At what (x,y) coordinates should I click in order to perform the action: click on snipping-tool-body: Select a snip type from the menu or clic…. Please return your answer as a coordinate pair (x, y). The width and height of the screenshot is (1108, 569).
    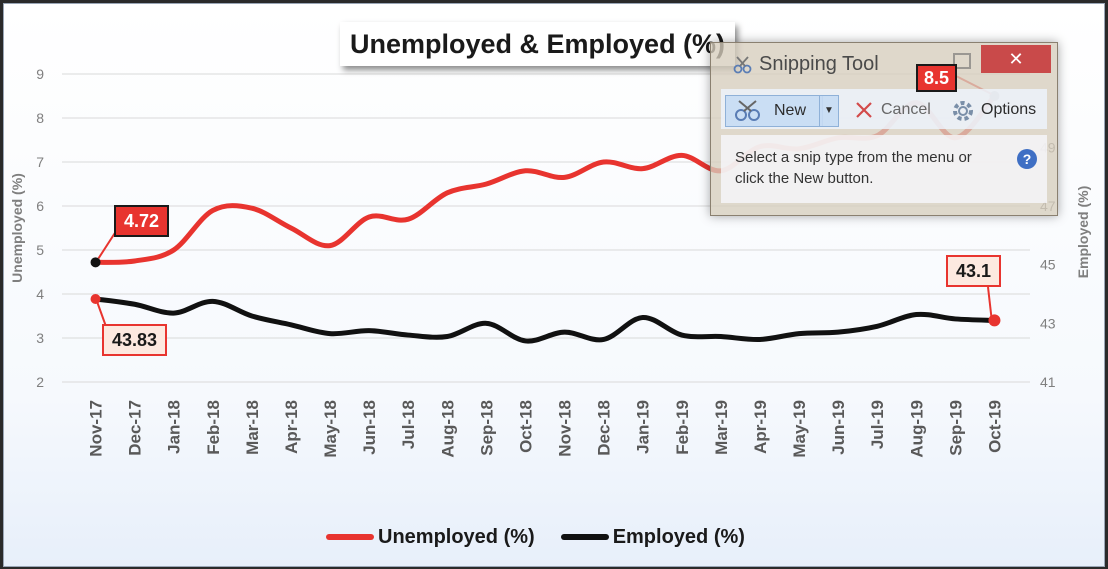
    Looking at the image, I should click on (884, 169).